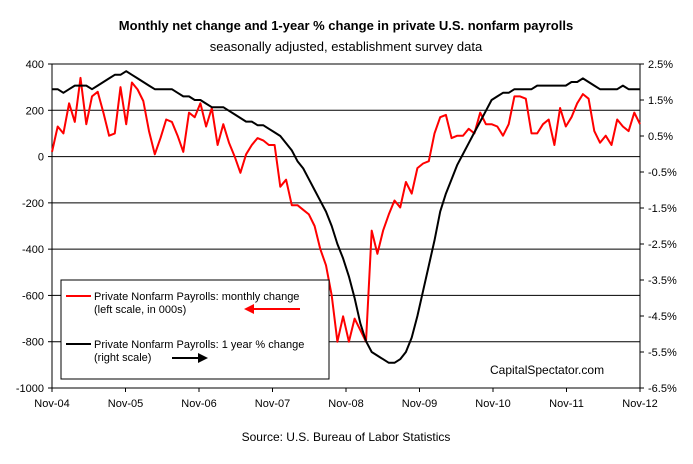  I want to click on x-tick-label: Nov-12, so click(639, 404).